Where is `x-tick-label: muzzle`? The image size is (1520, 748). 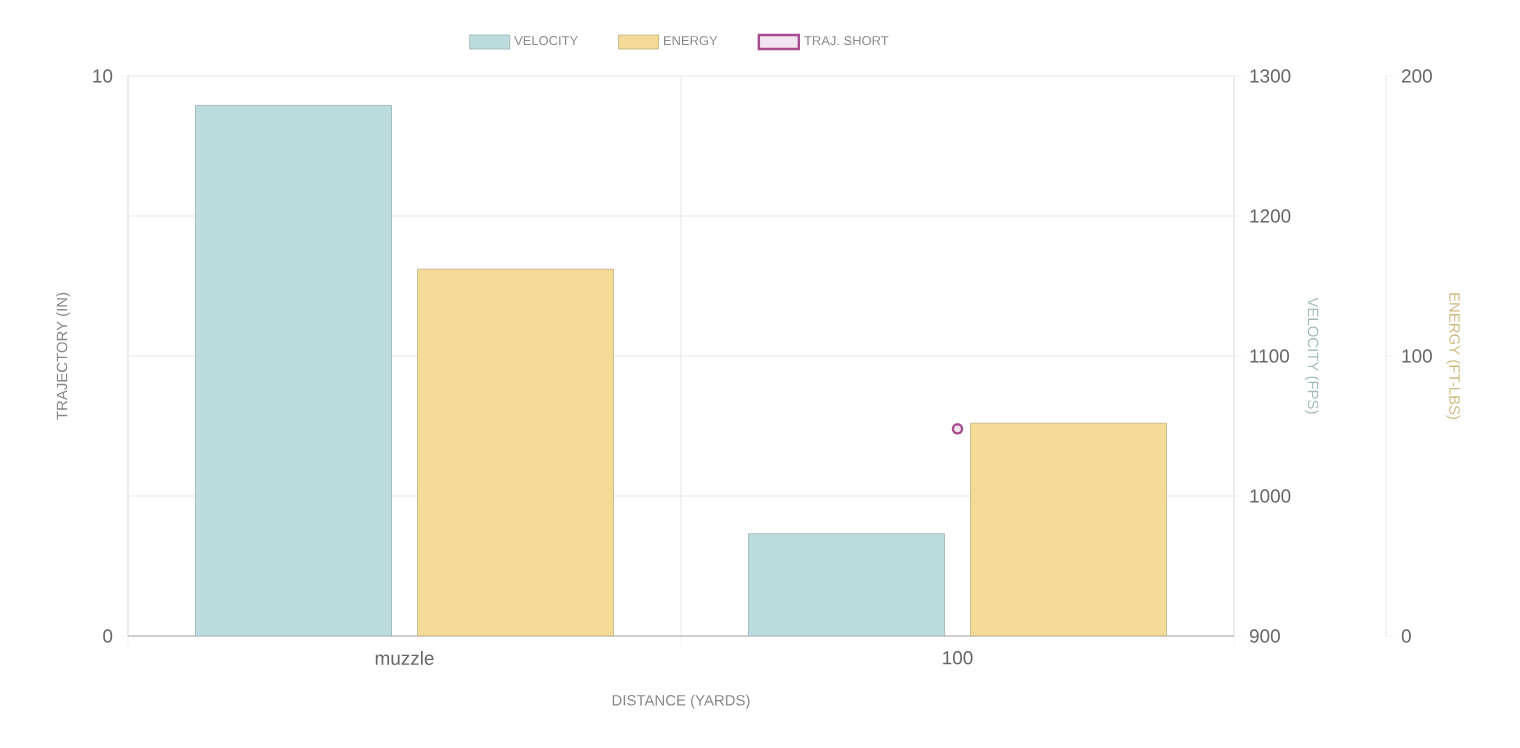 x-tick-label: muzzle is located at coordinates (404, 658).